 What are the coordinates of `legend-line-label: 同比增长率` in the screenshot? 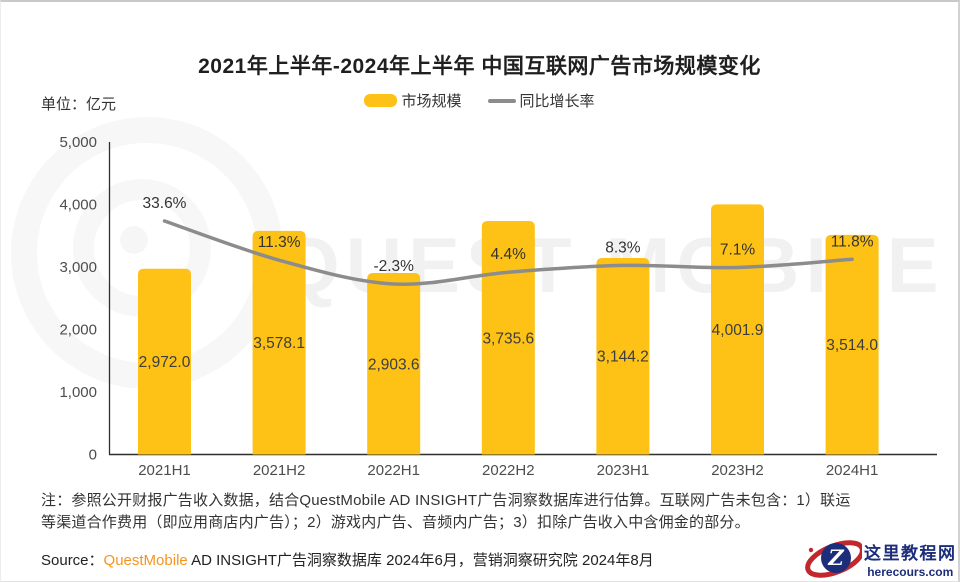 It's located at (557, 101).